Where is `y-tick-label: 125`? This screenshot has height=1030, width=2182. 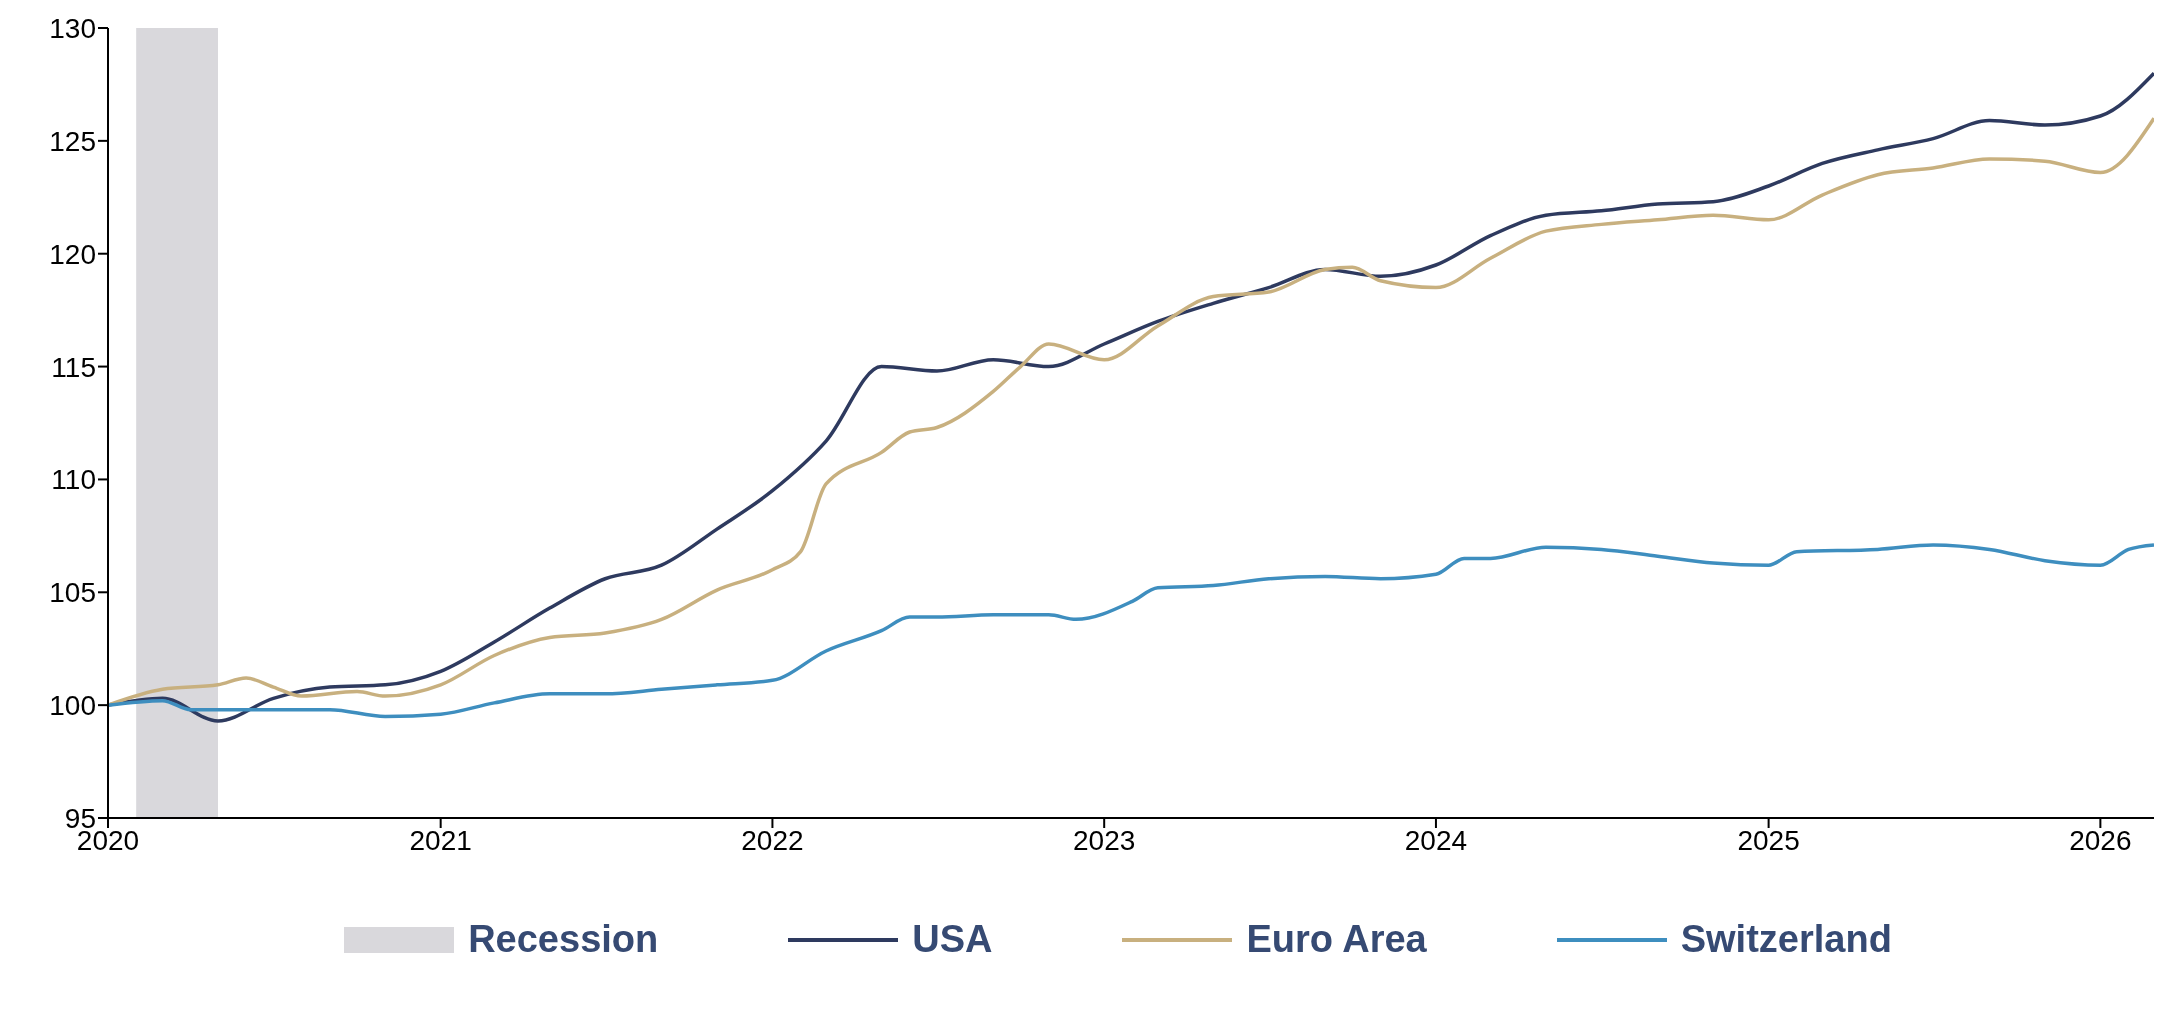 y-tick-label: 125 is located at coordinates (72, 141).